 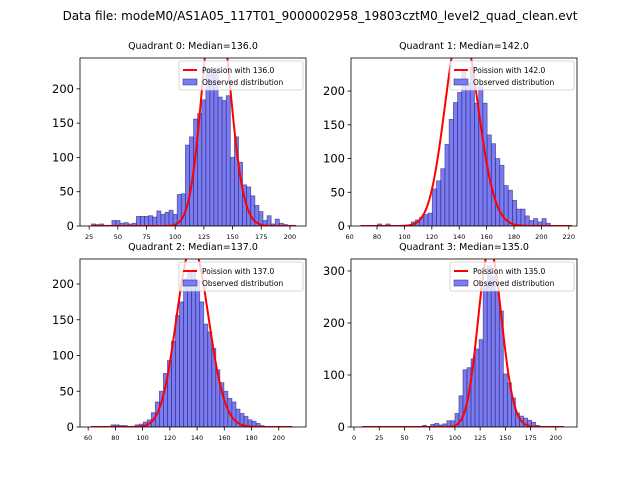 I want to click on x-tick-label: 80, so click(x=115, y=438).